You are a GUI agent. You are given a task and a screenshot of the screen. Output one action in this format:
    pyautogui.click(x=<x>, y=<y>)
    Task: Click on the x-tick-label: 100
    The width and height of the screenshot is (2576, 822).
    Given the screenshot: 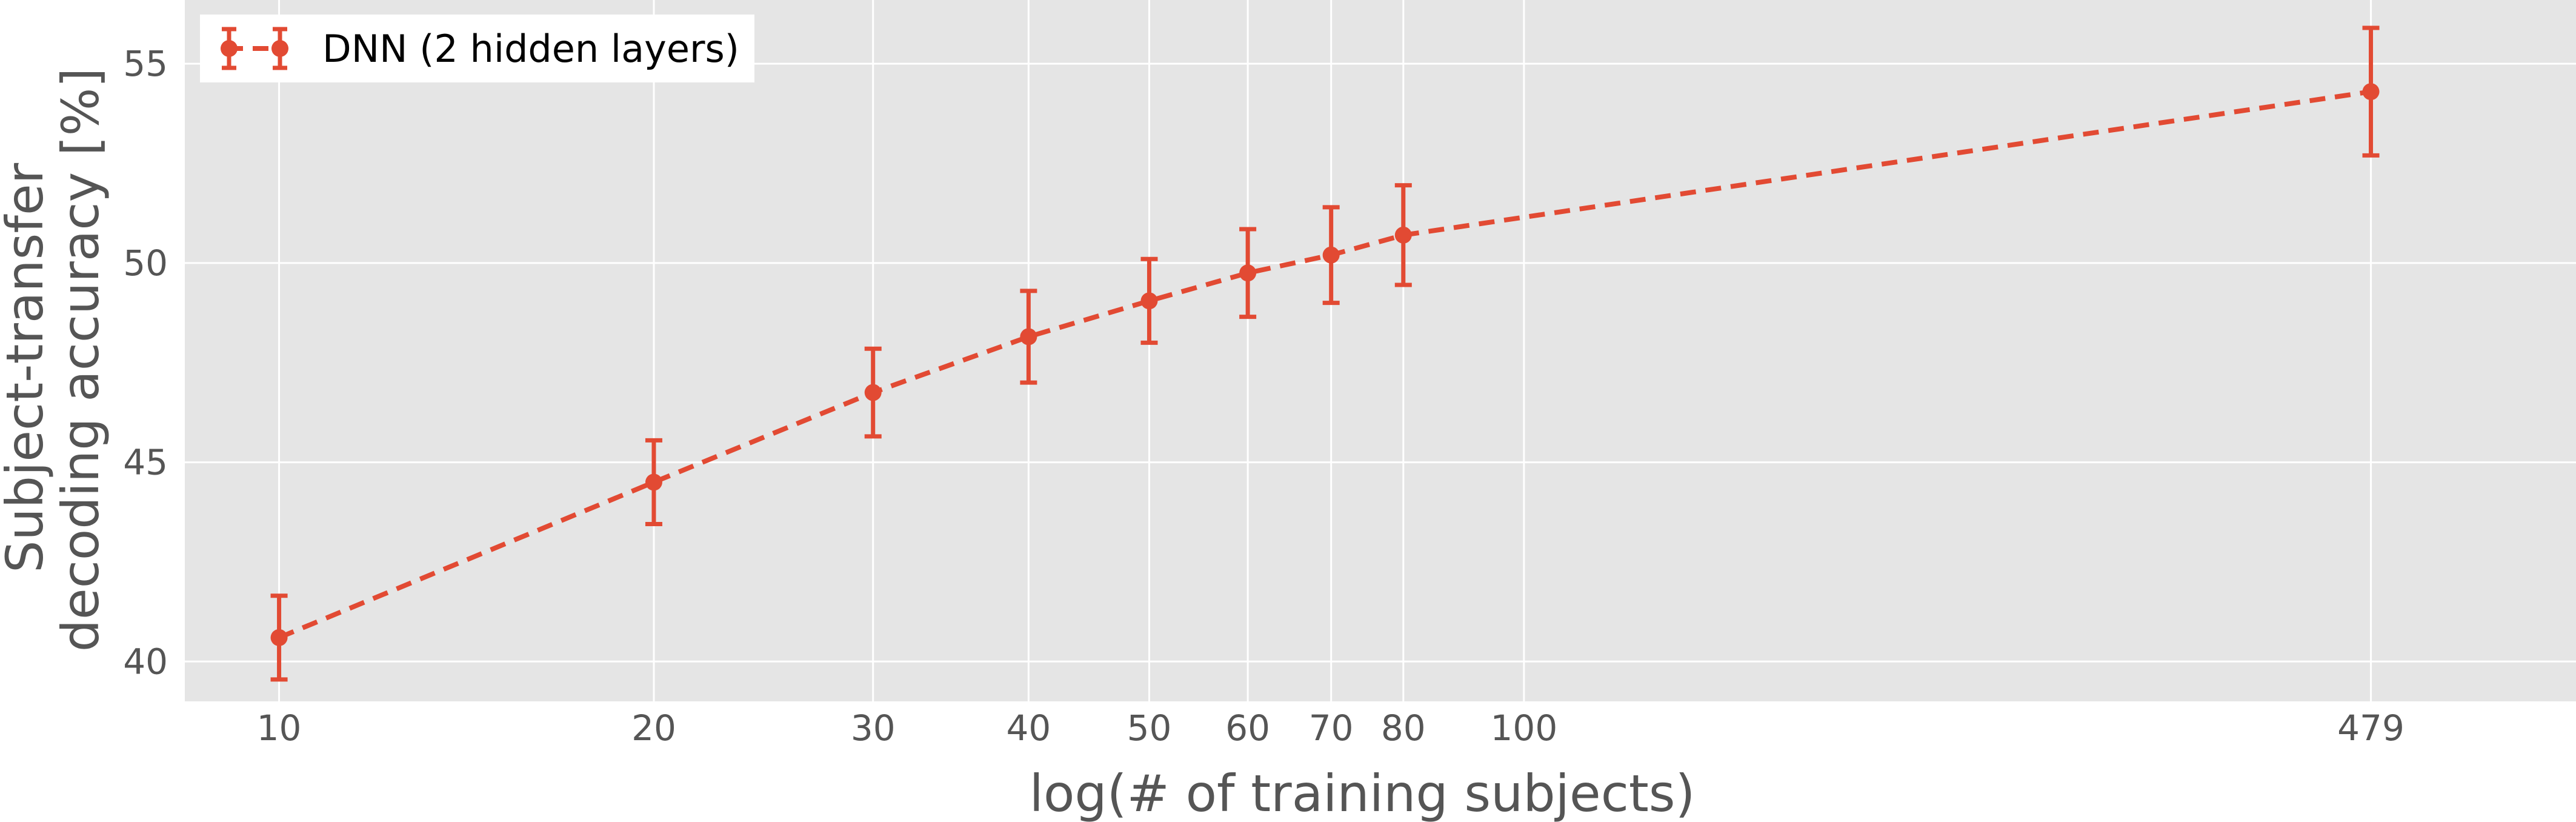 What is the action you would take?
    pyautogui.click(x=1524, y=728)
    